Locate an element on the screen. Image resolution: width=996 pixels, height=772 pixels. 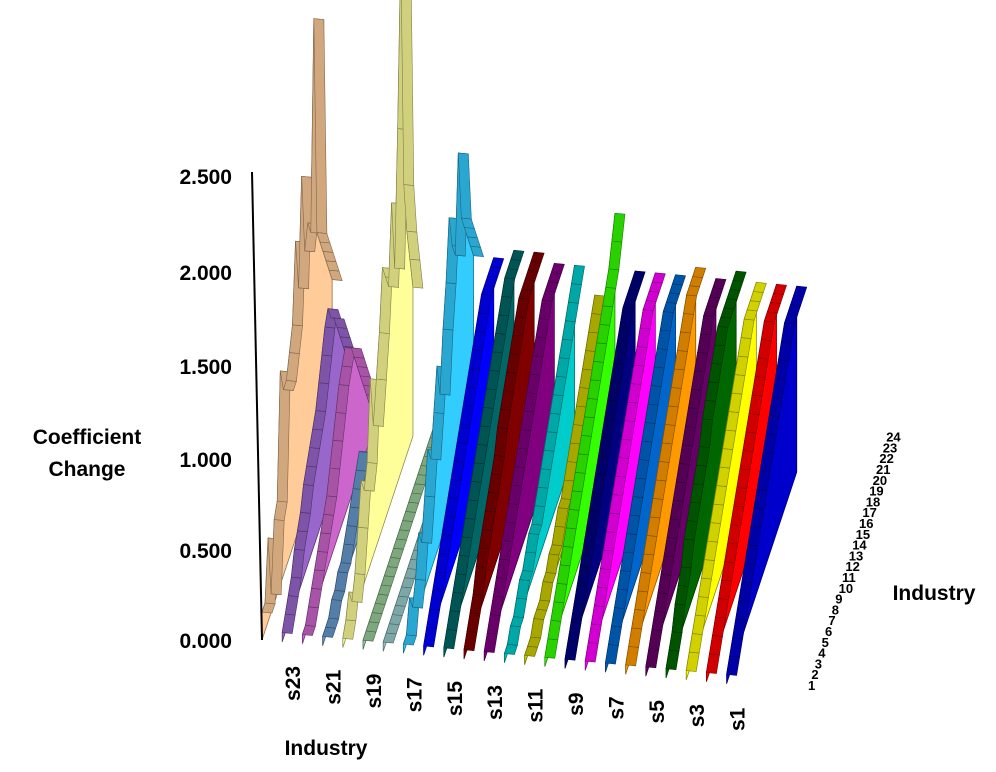
z-tick-label: 20 is located at coordinates (880, 480).